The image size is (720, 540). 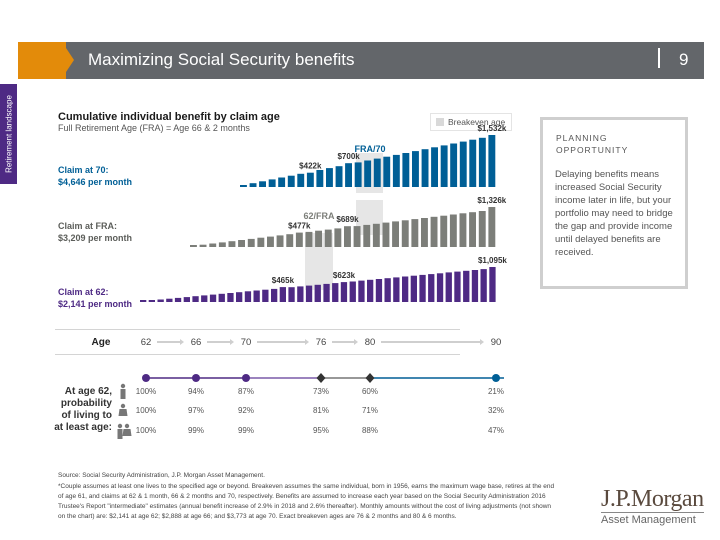 What do you see at coordinates (659, 58) in the screenshot?
I see `header-divider` at bounding box center [659, 58].